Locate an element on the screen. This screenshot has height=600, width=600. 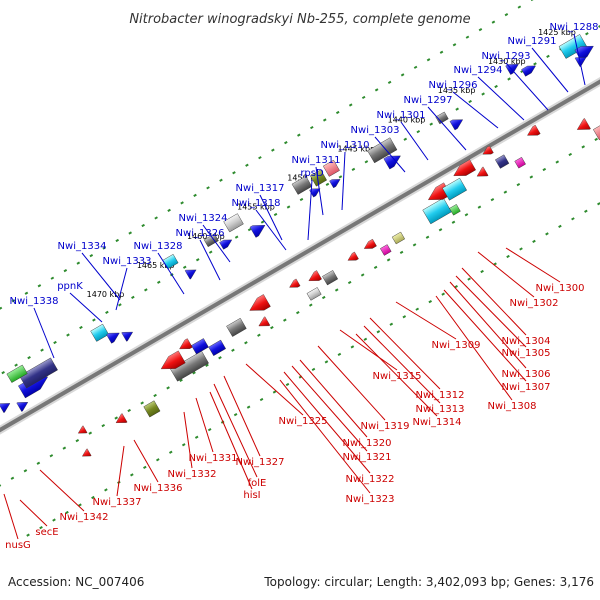
forward-gene-label: Nwi_1303 is located at coordinates (375, 130).